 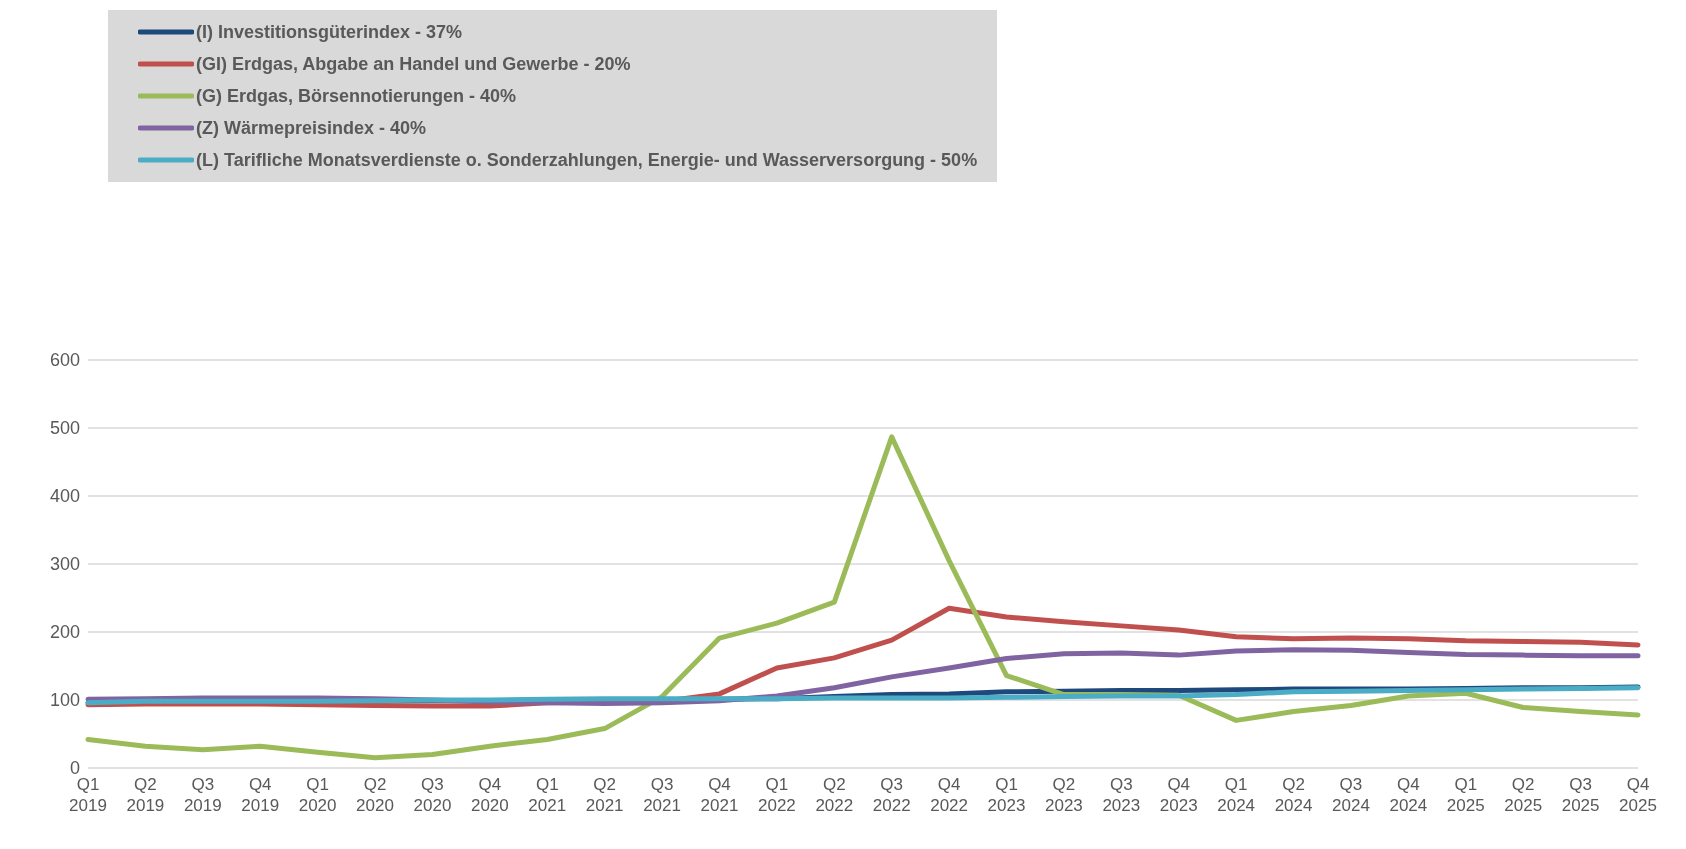 What do you see at coordinates (64, 428) in the screenshot?
I see `y-tick-label: 500` at bounding box center [64, 428].